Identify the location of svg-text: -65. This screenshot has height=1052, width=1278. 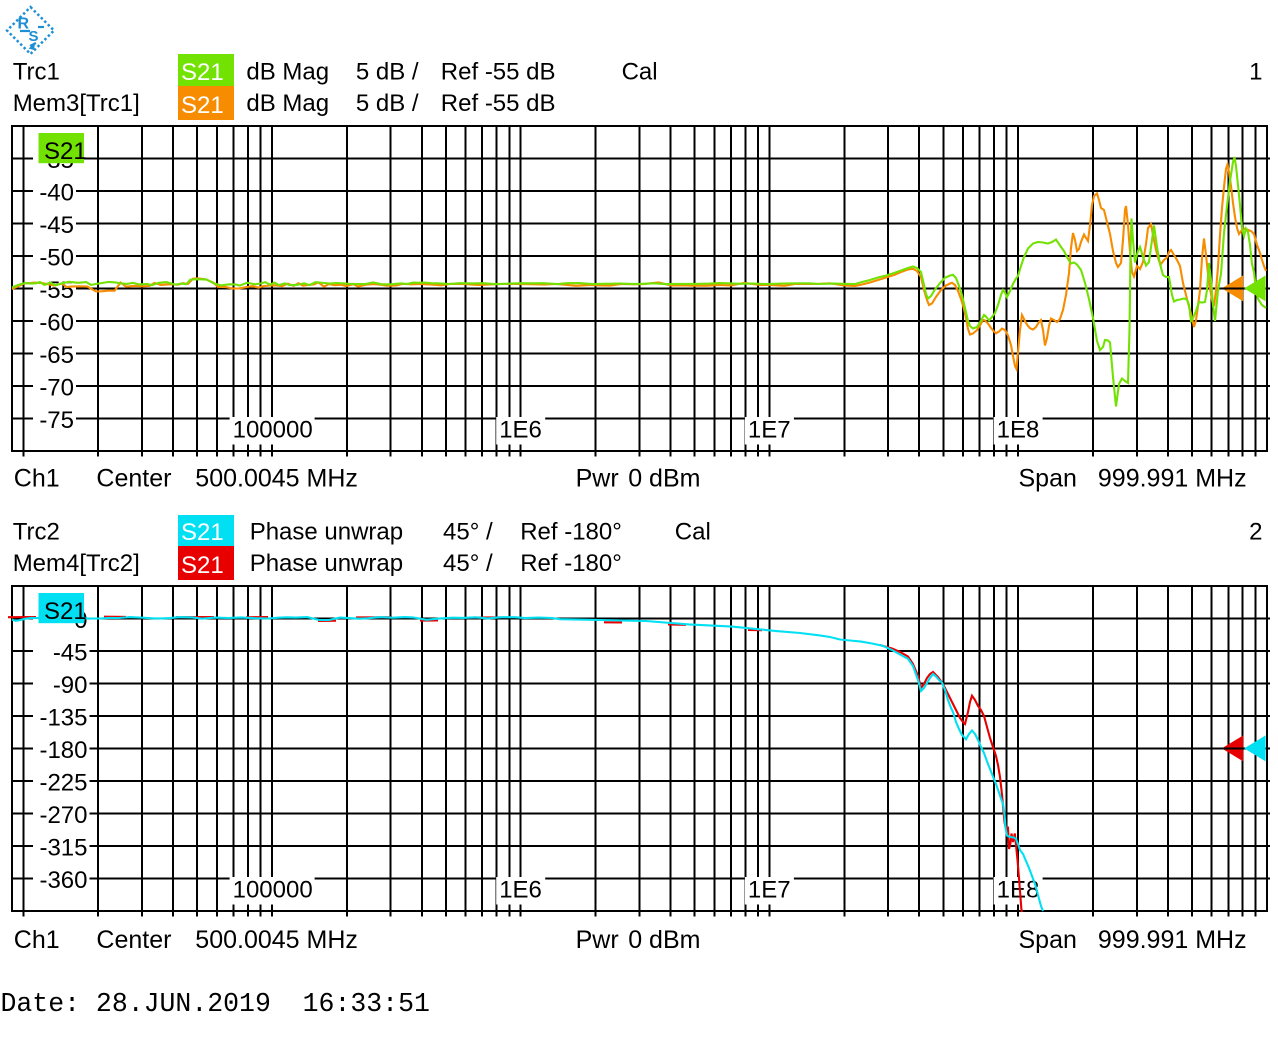
(56, 355).